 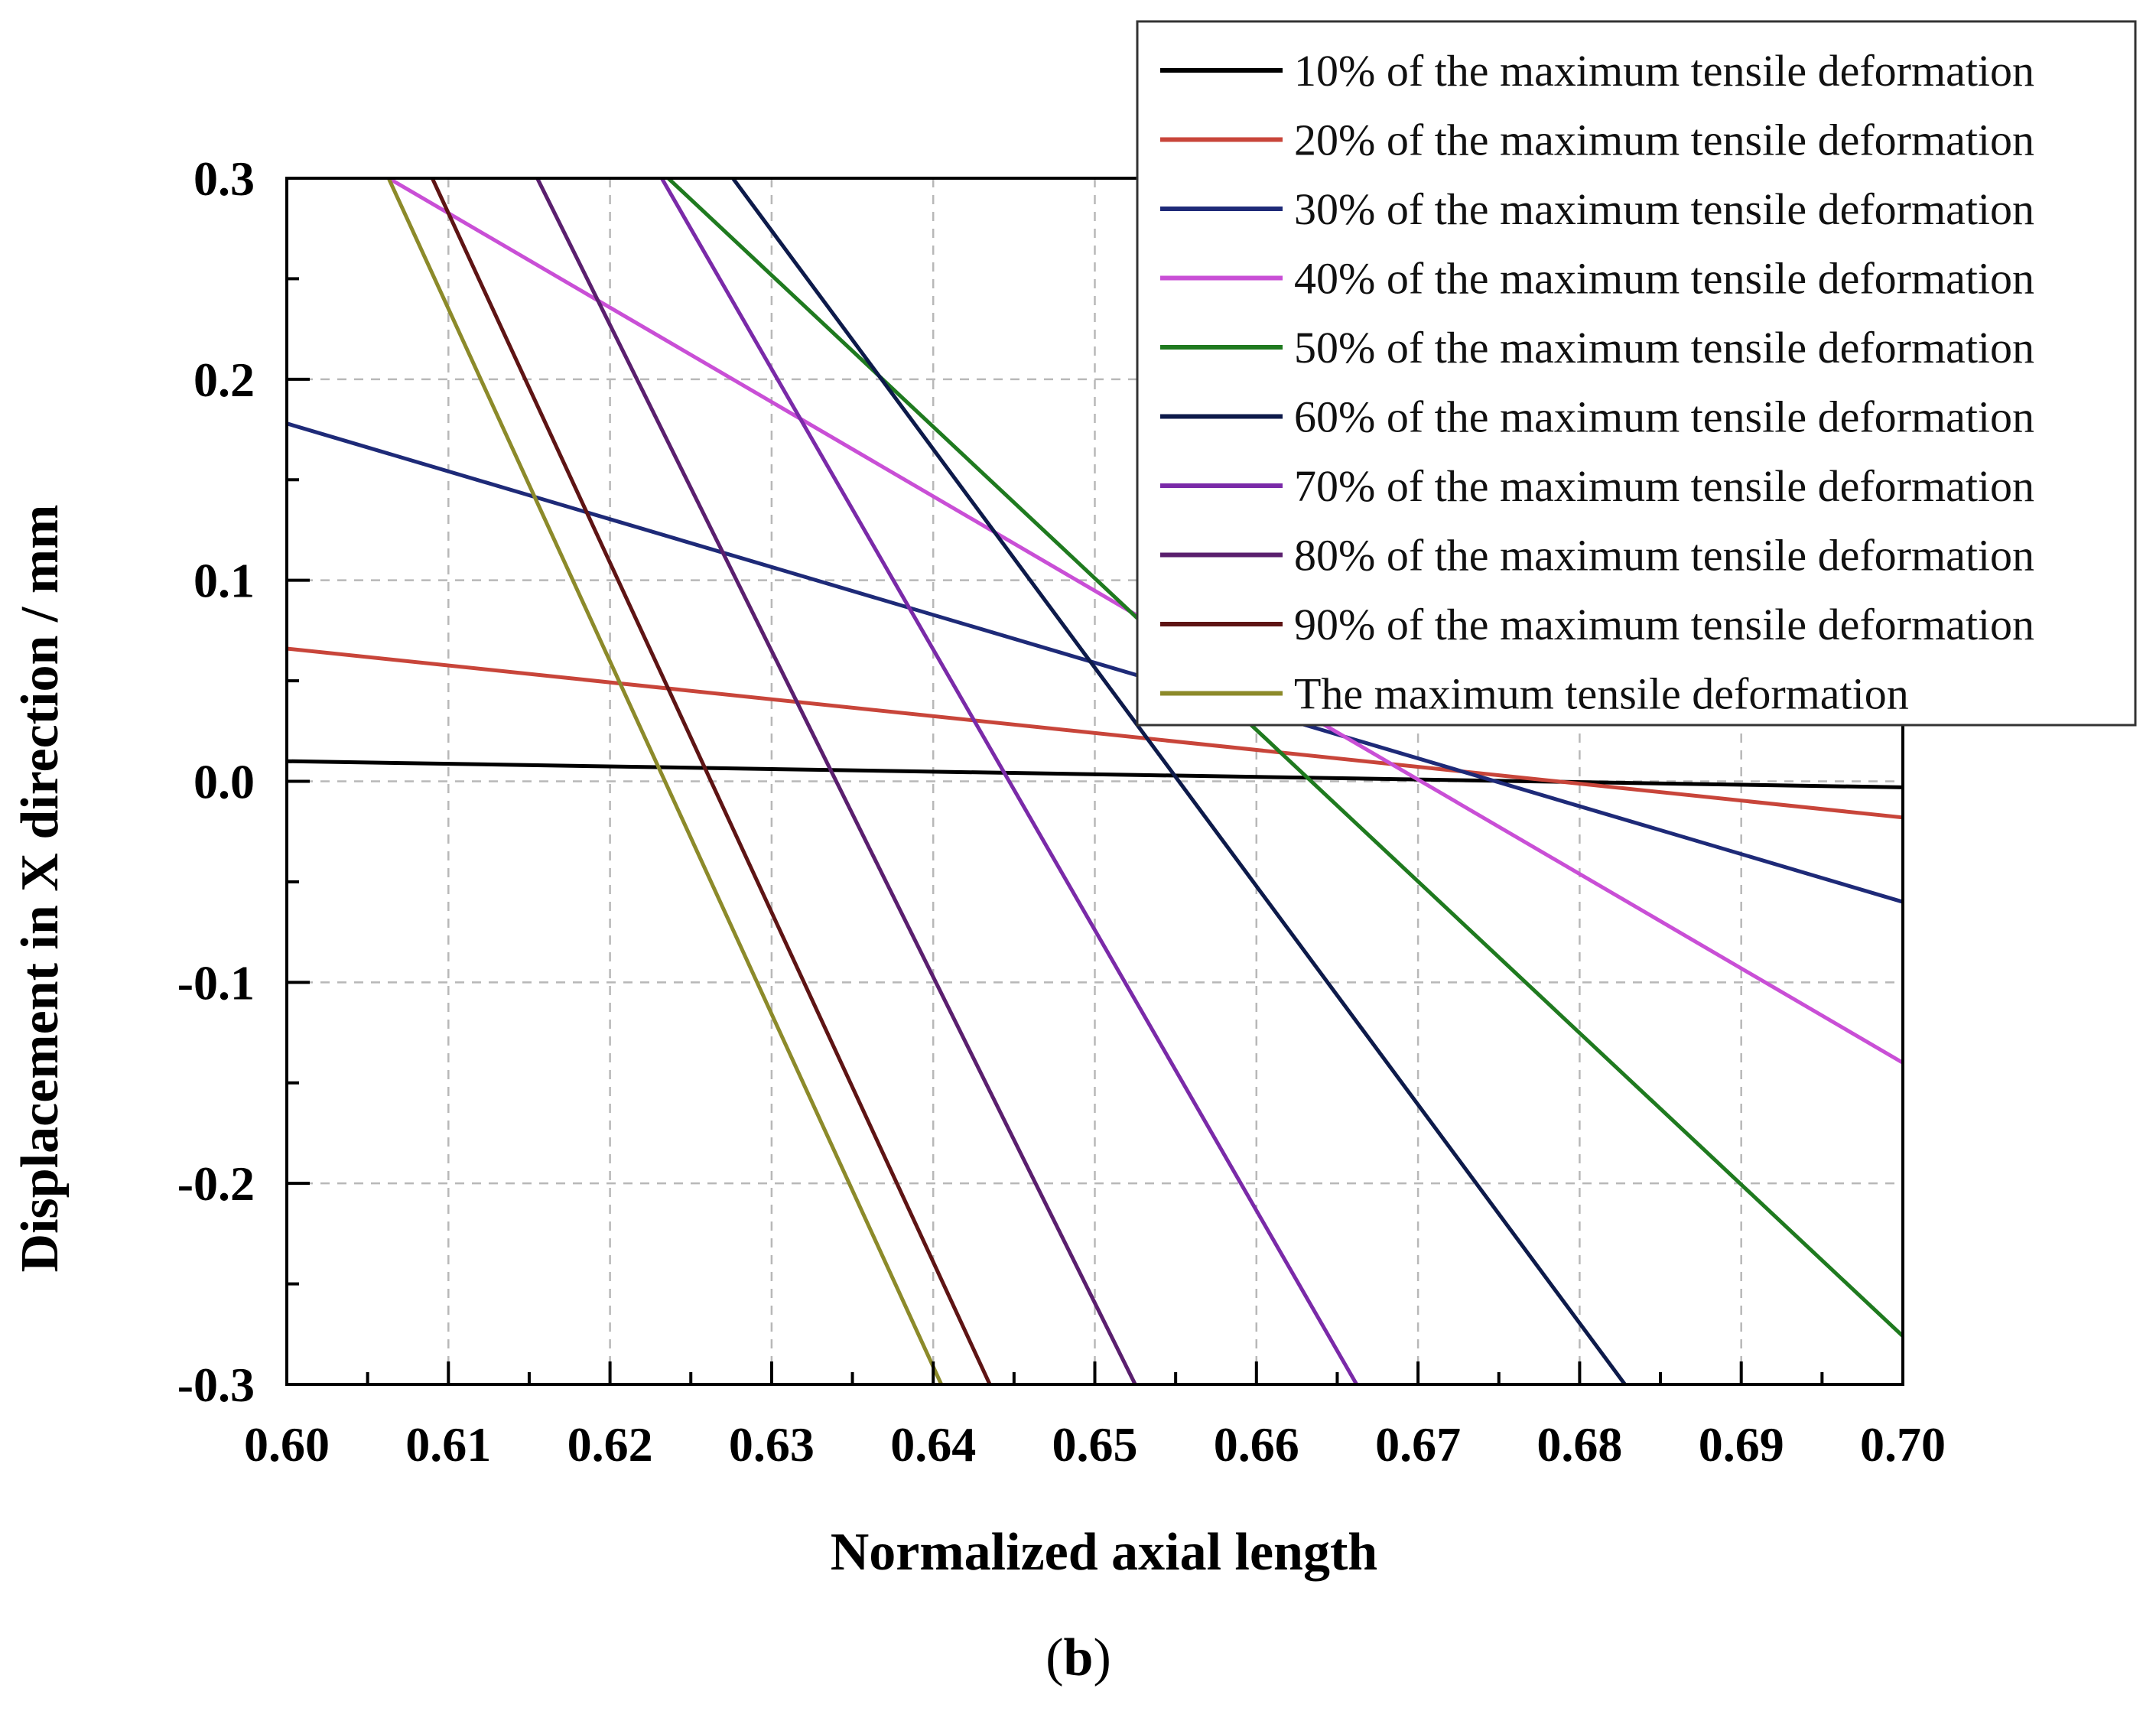 I want to click on legend-item: 90% of the maximum tensile deformation, so click(x=1597, y=624).